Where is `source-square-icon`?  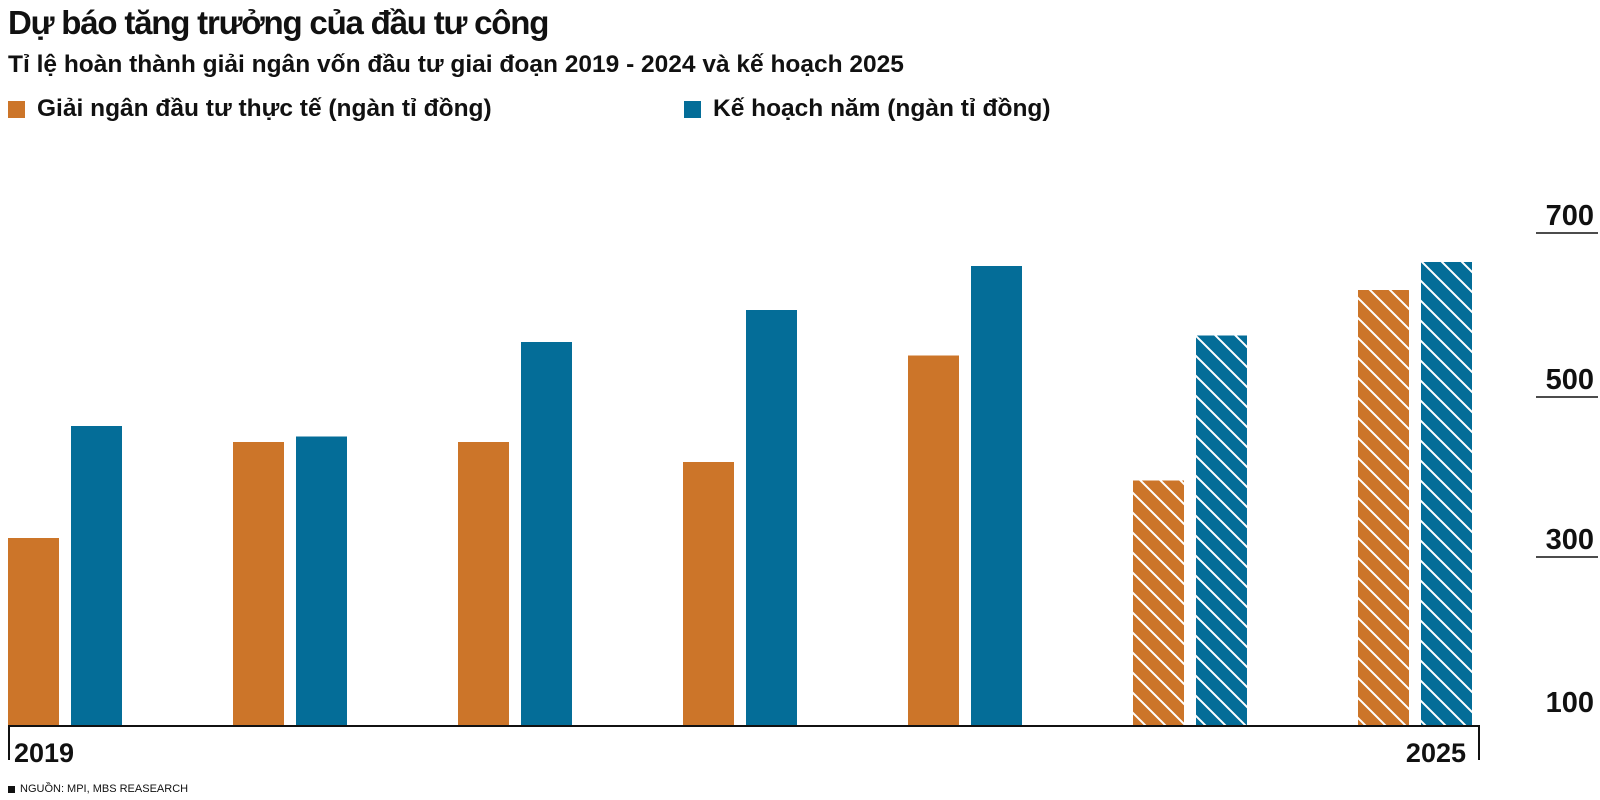 source-square-icon is located at coordinates (11, 789).